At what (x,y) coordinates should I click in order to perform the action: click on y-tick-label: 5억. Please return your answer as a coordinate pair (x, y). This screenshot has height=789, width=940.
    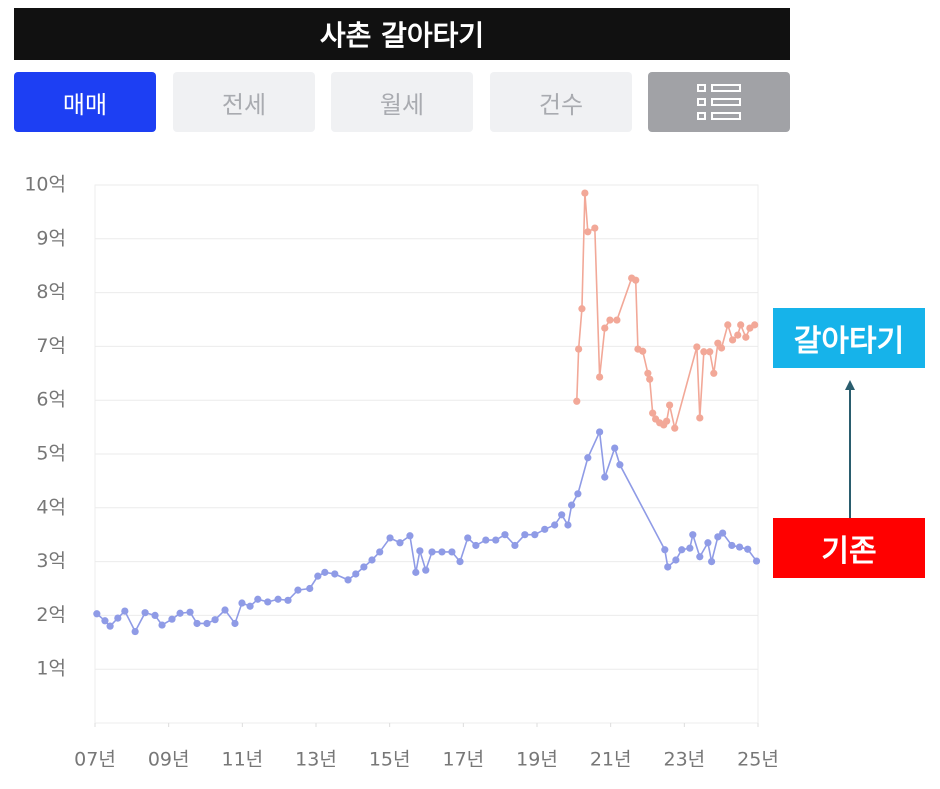
    Looking at the image, I should click on (51, 454).